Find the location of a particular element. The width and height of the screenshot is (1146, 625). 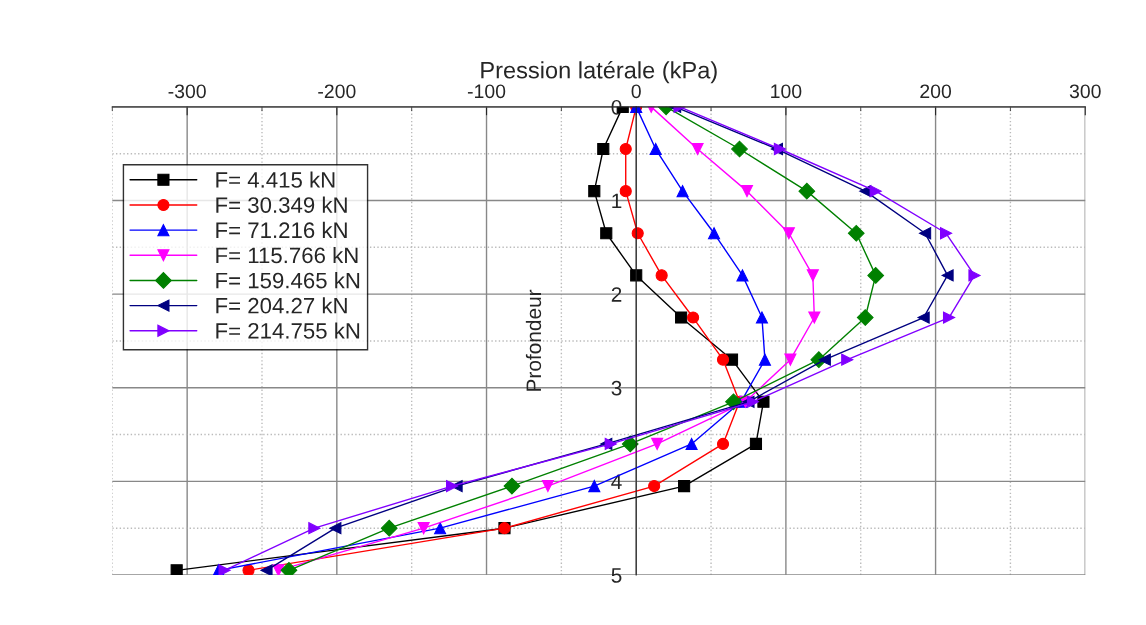

y-tick-label: 1 is located at coordinates (617, 201).